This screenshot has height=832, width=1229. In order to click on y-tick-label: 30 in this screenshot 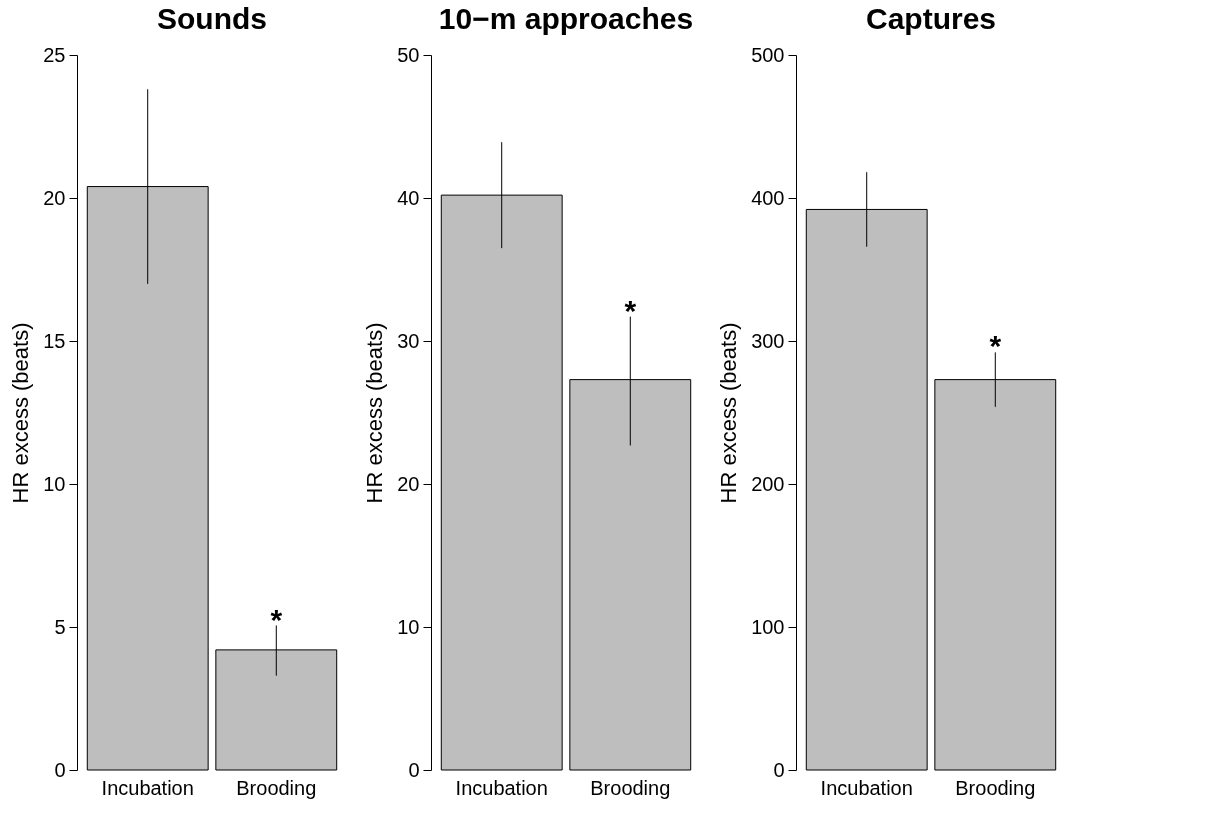, I will do `click(408, 340)`.